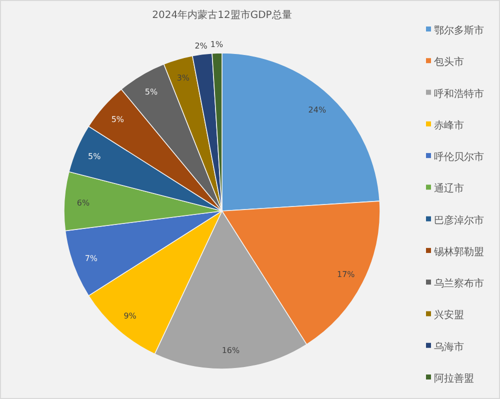  Describe the element at coordinates (217, 45) in the screenshot. I see `data-label: 1%` at that location.